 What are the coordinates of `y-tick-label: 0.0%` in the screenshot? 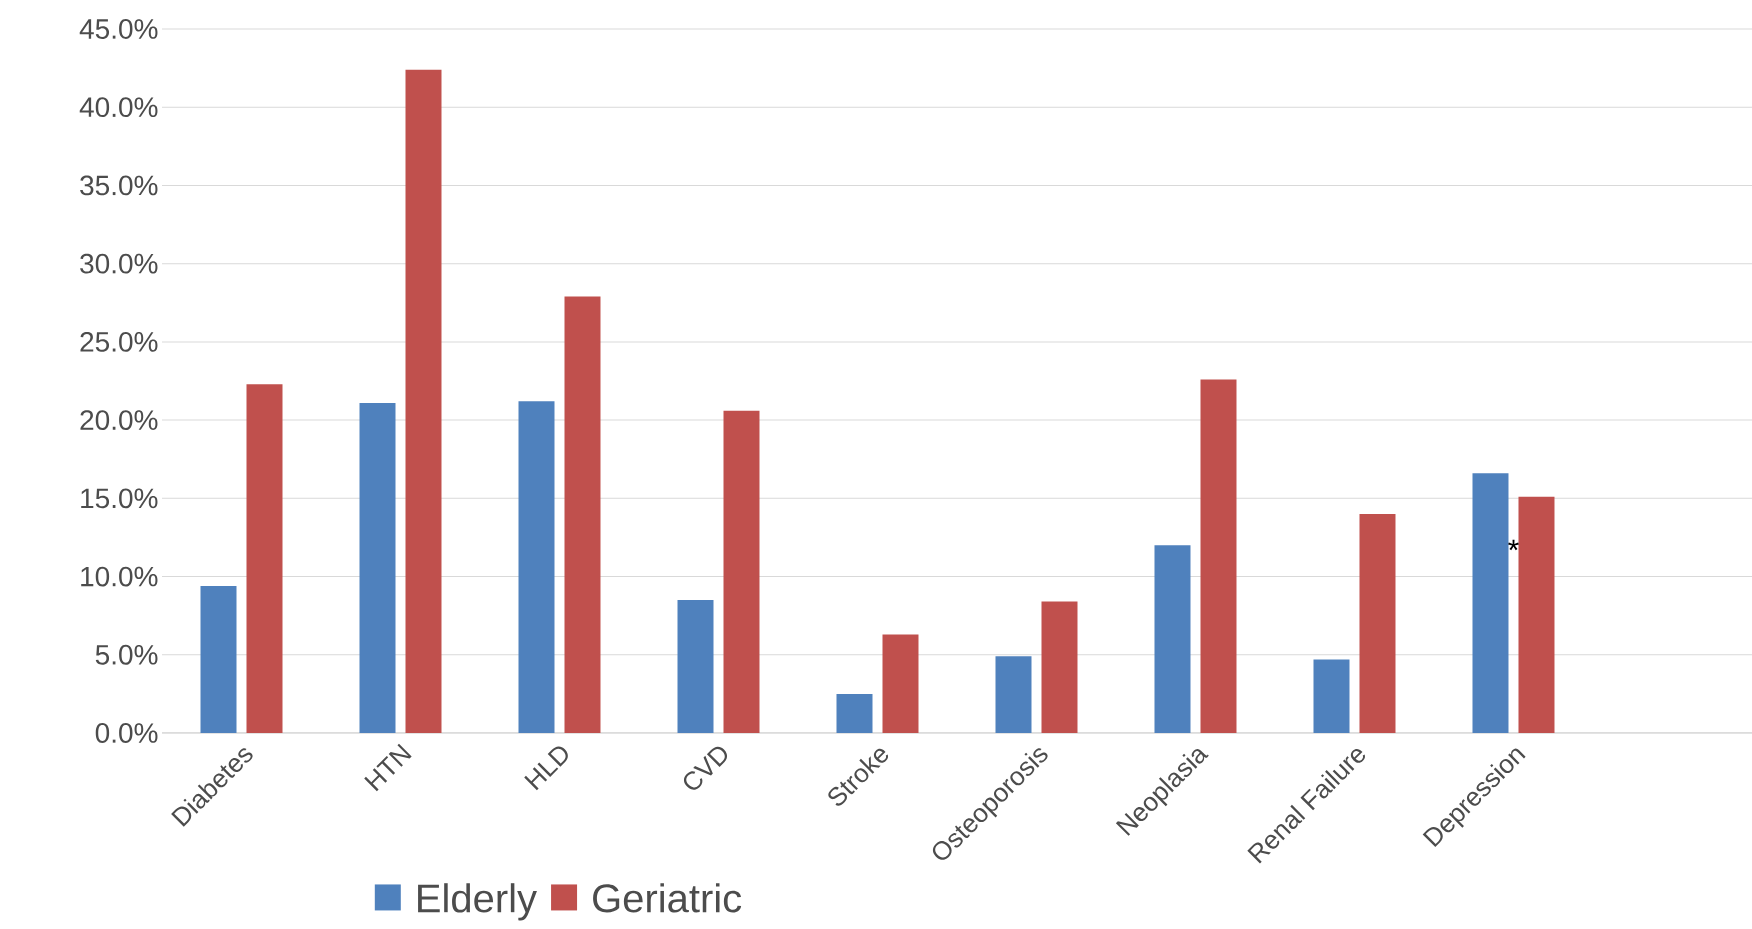 It's located at (126, 733).